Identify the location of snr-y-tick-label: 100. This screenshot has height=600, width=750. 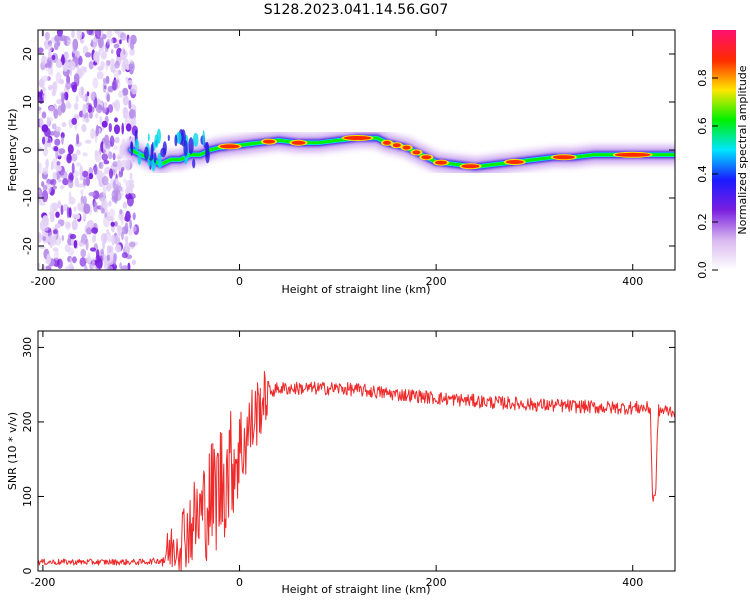
(27, 496).